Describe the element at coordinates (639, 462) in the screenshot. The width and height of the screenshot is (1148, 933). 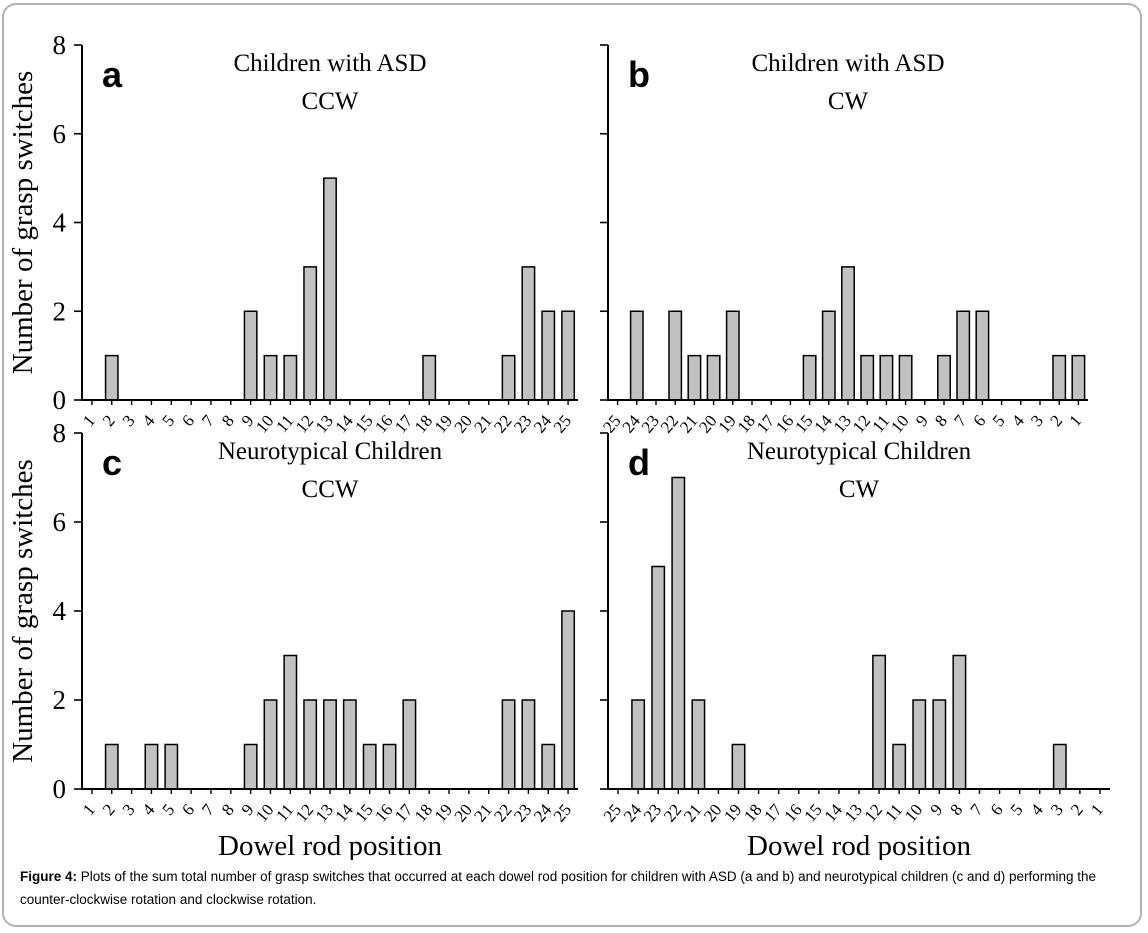
I see `panel-letter: d` at that location.